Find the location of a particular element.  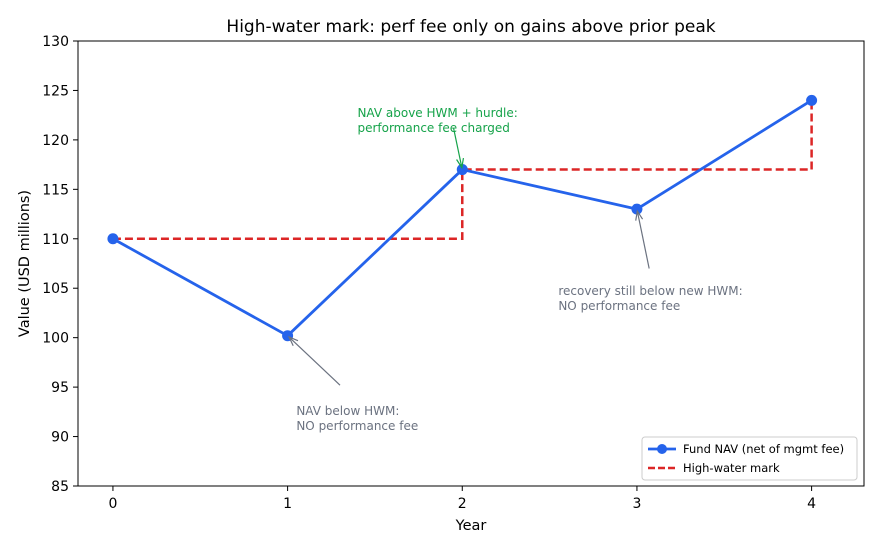

x-tick-label: 1 is located at coordinates (287, 504).